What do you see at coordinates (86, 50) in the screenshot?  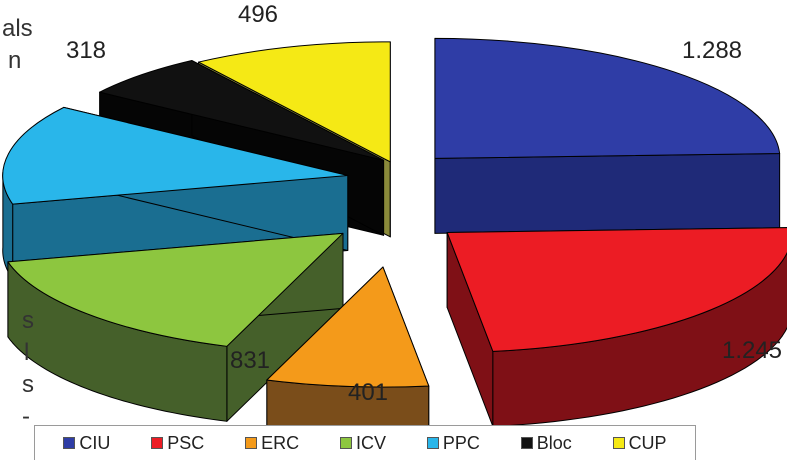 I see `data-label-bloc: 318` at bounding box center [86, 50].